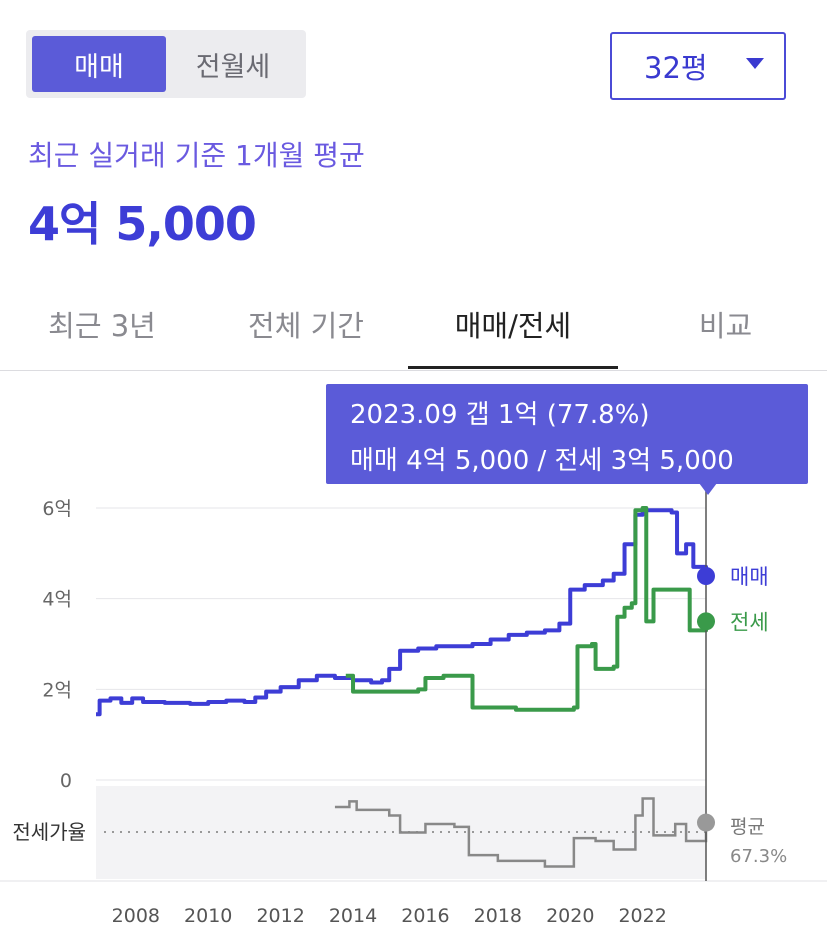  I want to click on jeonse-series-label: 전세, so click(749, 622).